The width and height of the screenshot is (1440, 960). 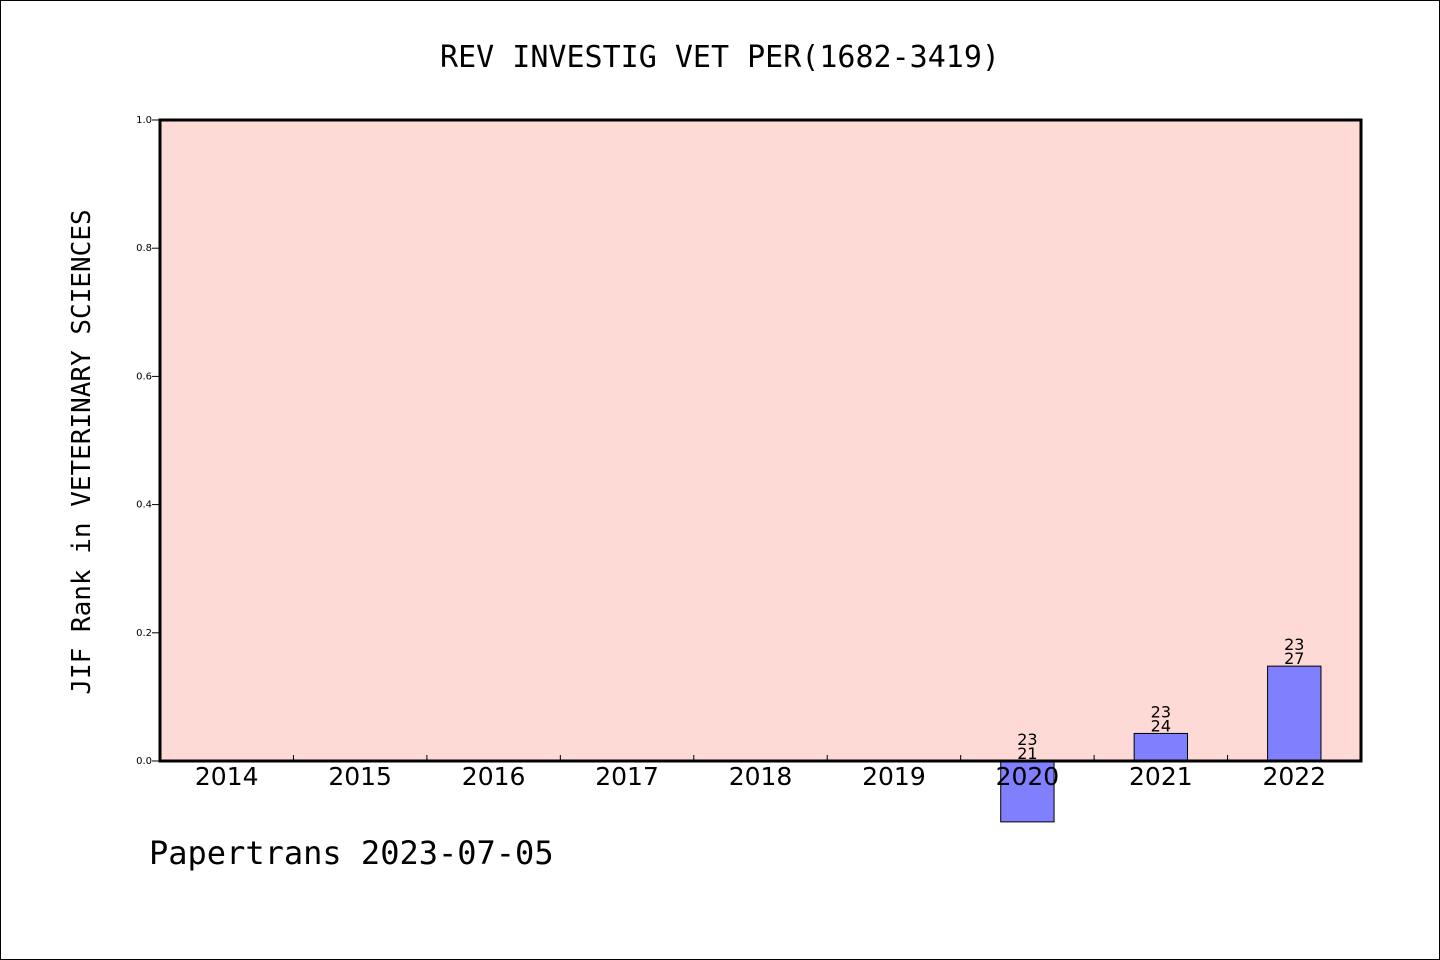 What do you see at coordinates (144, 120) in the screenshot?
I see `y-tick-label: 1.0` at bounding box center [144, 120].